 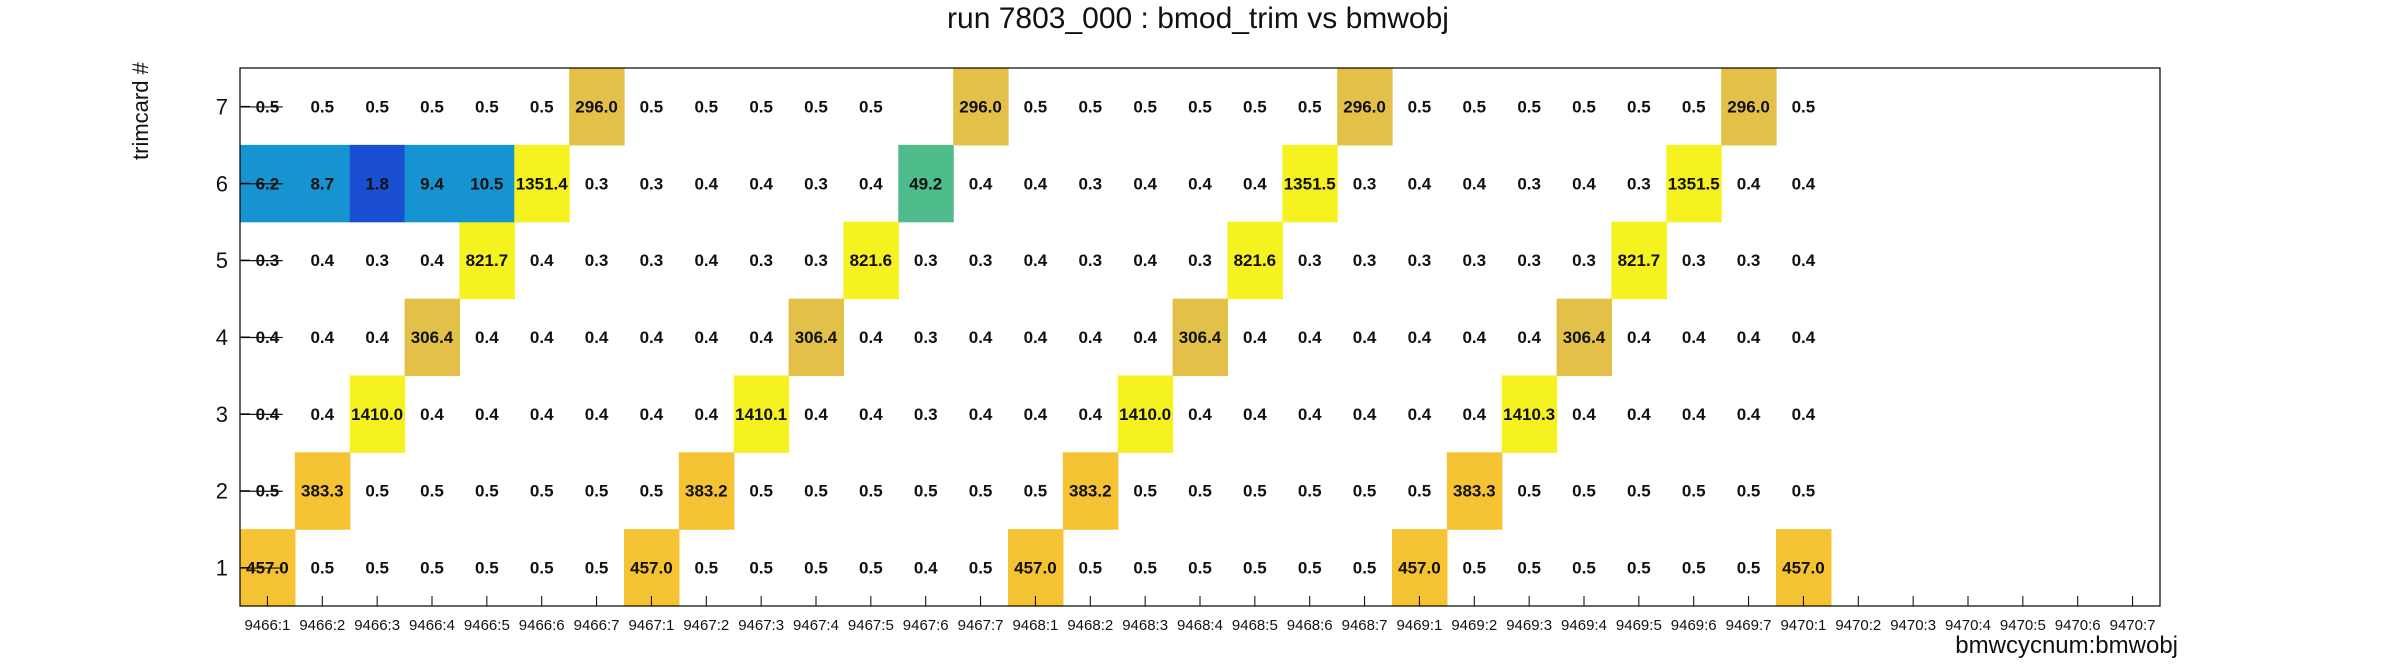 What do you see at coordinates (1419, 568) in the screenshot?
I see `cell-value-label: 457.0` at bounding box center [1419, 568].